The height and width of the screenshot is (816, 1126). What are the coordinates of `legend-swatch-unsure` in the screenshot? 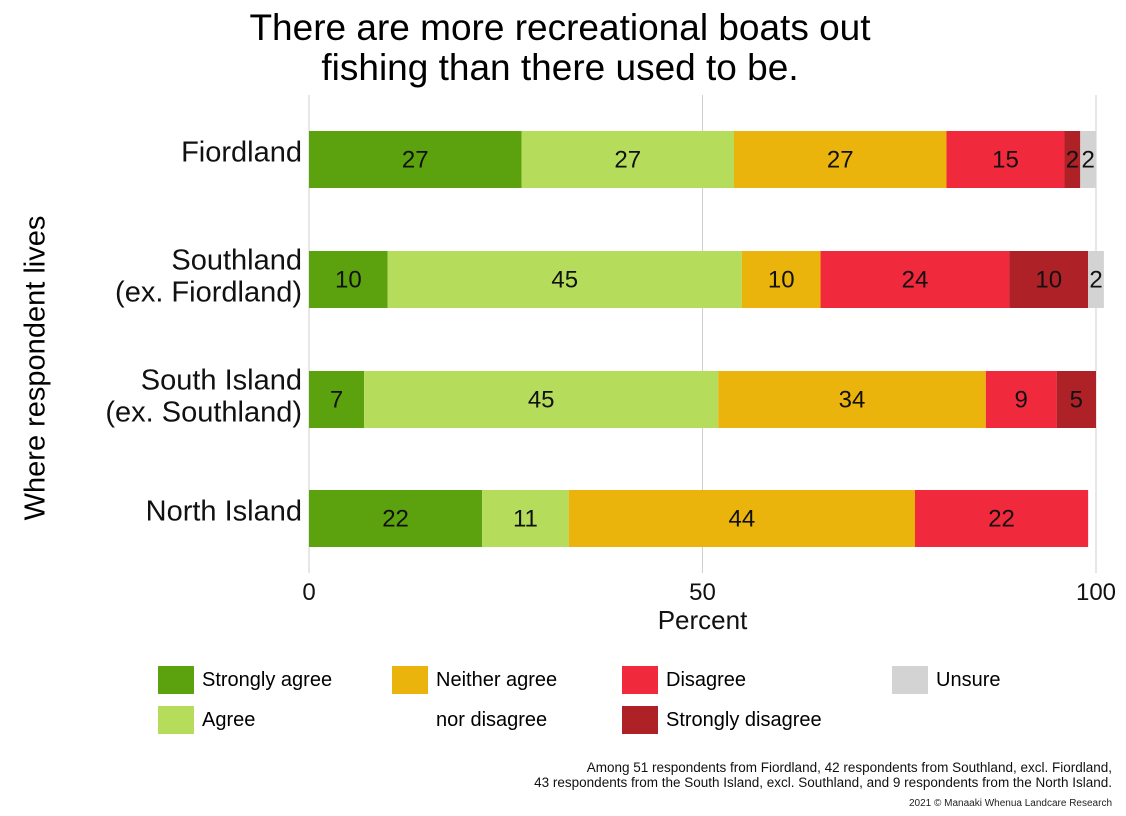 It's located at (910, 680).